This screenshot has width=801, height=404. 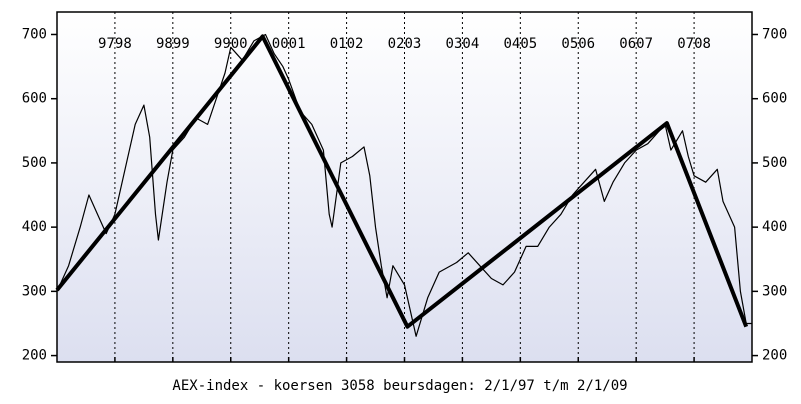 I want to click on x-tick-label: 0304, so click(x=463, y=44).